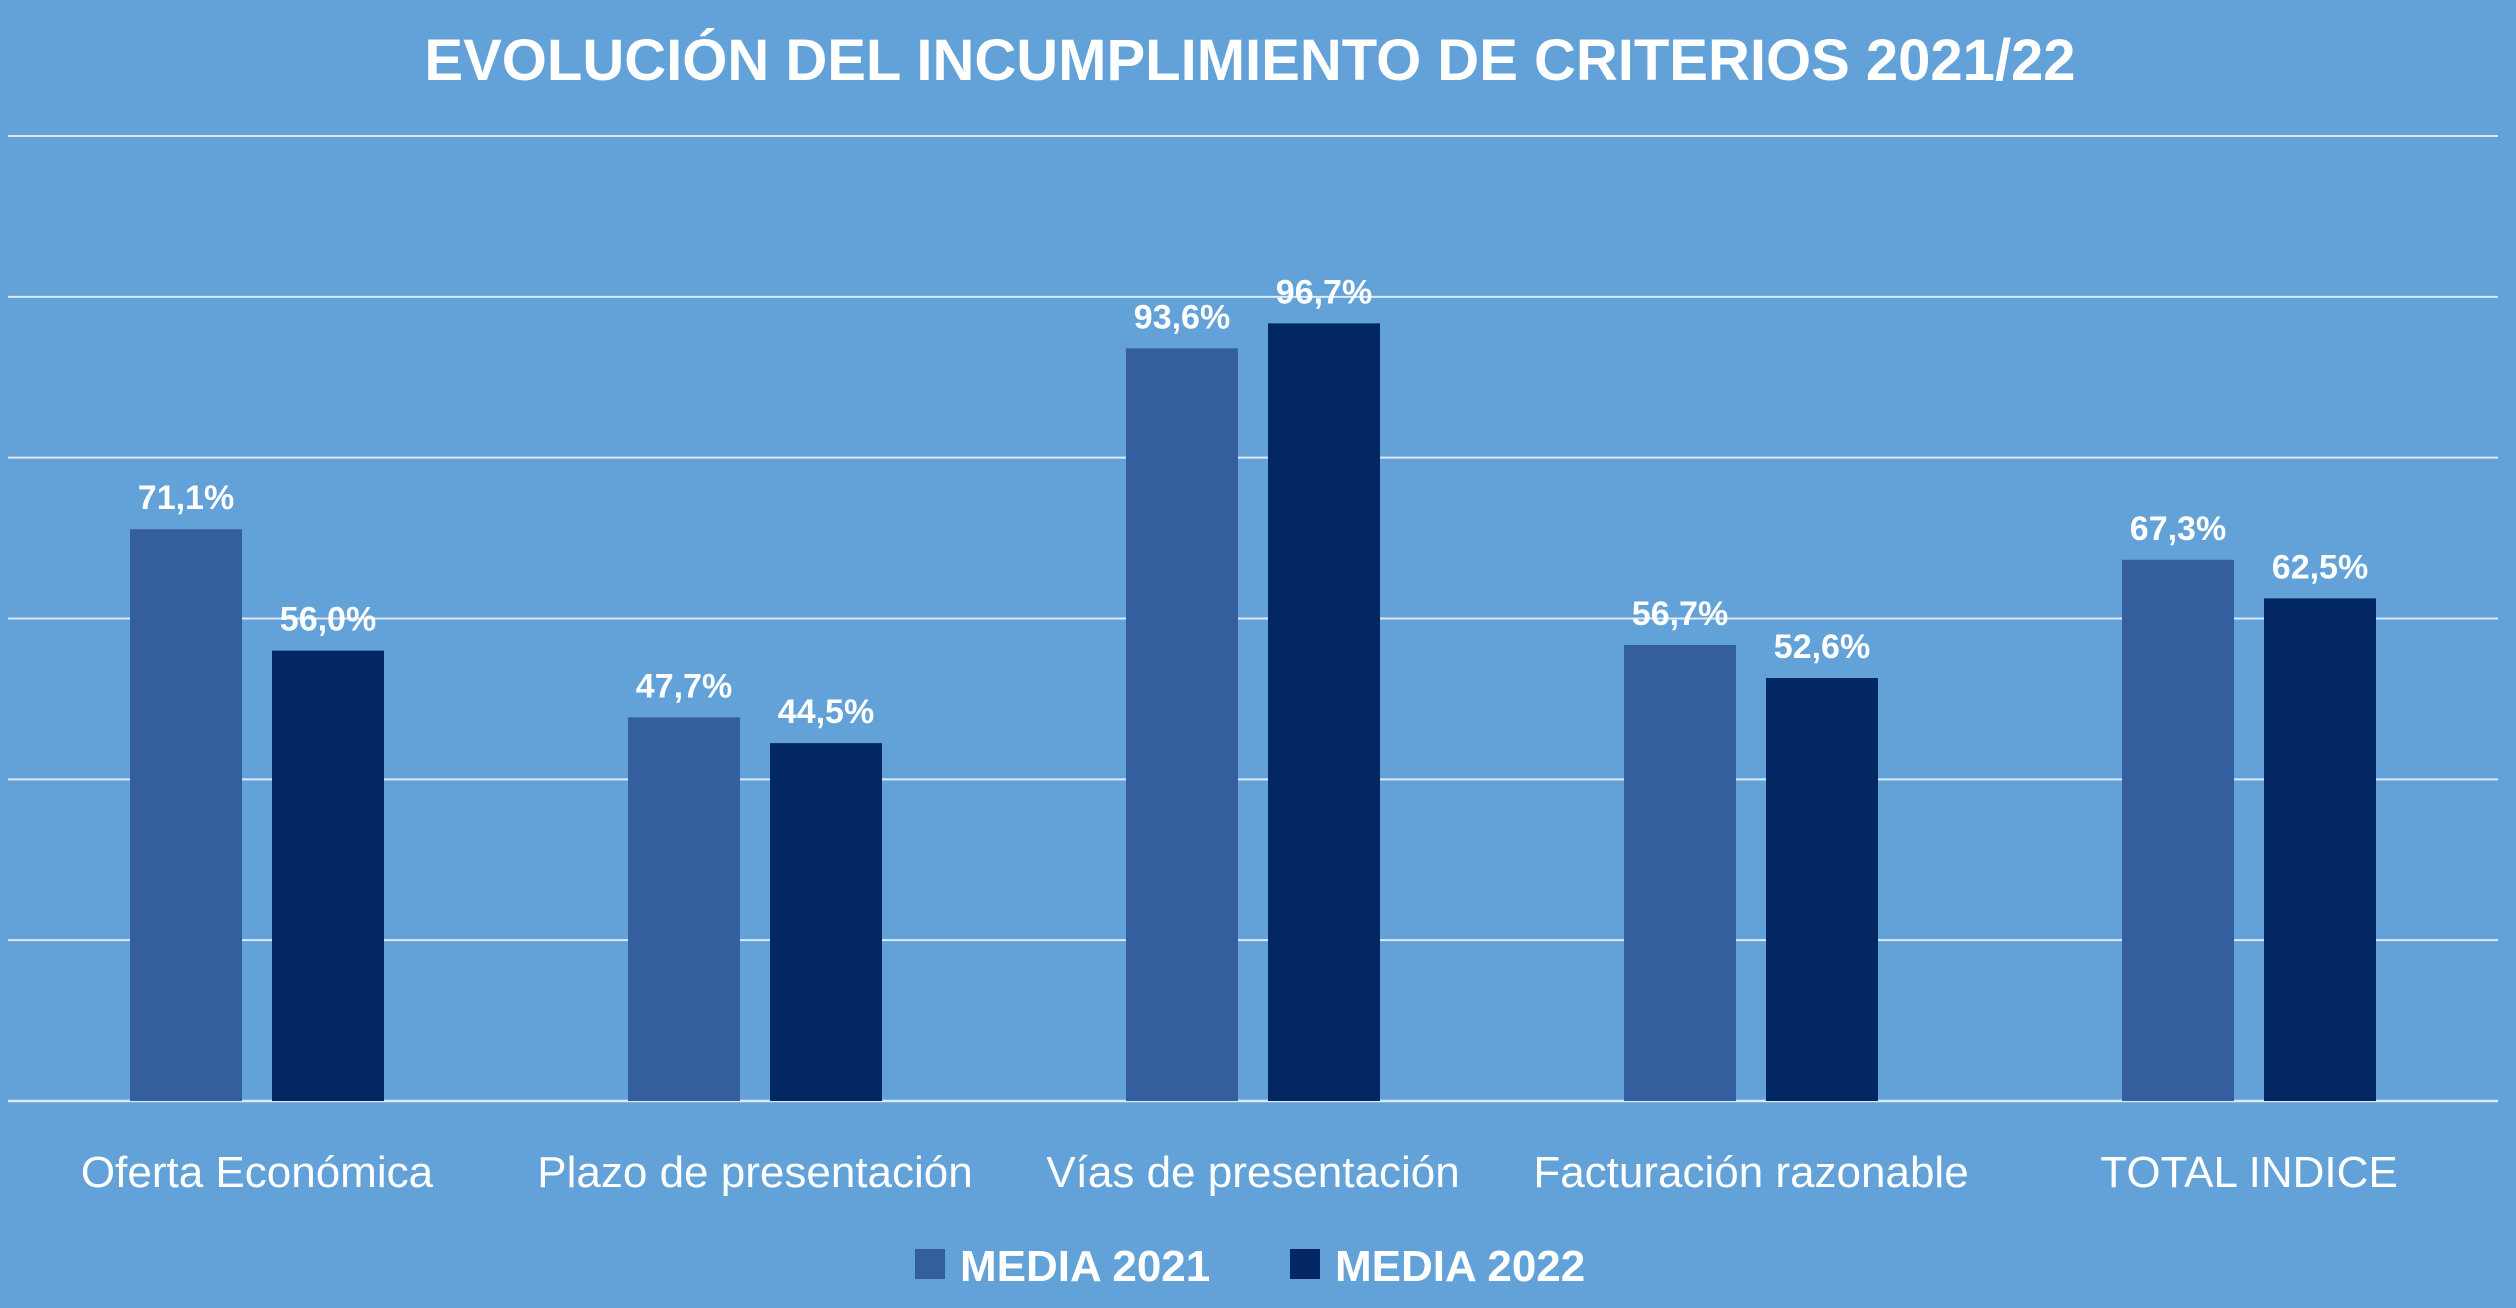 This screenshot has height=1308, width=2516. Describe the element at coordinates (2178, 529) in the screenshot. I see `data-label: 67,3%` at that location.